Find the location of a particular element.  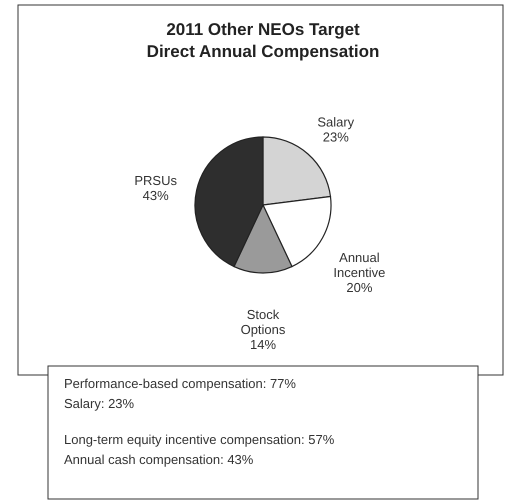

data-label: 20% is located at coordinates (359, 287).